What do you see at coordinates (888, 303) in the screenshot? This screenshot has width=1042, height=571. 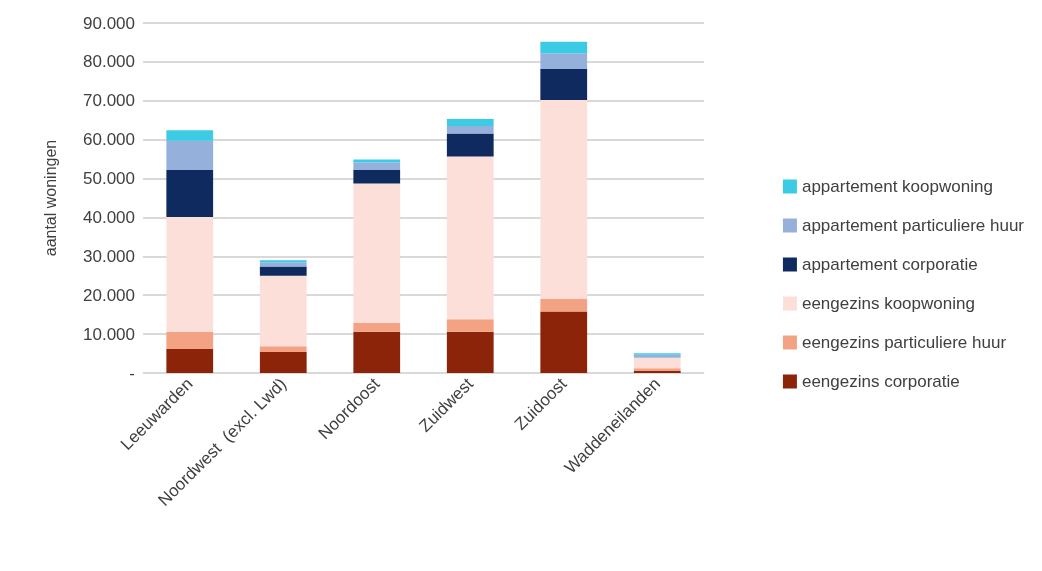 I see `legend-label: eengezins koopwoning` at bounding box center [888, 303].